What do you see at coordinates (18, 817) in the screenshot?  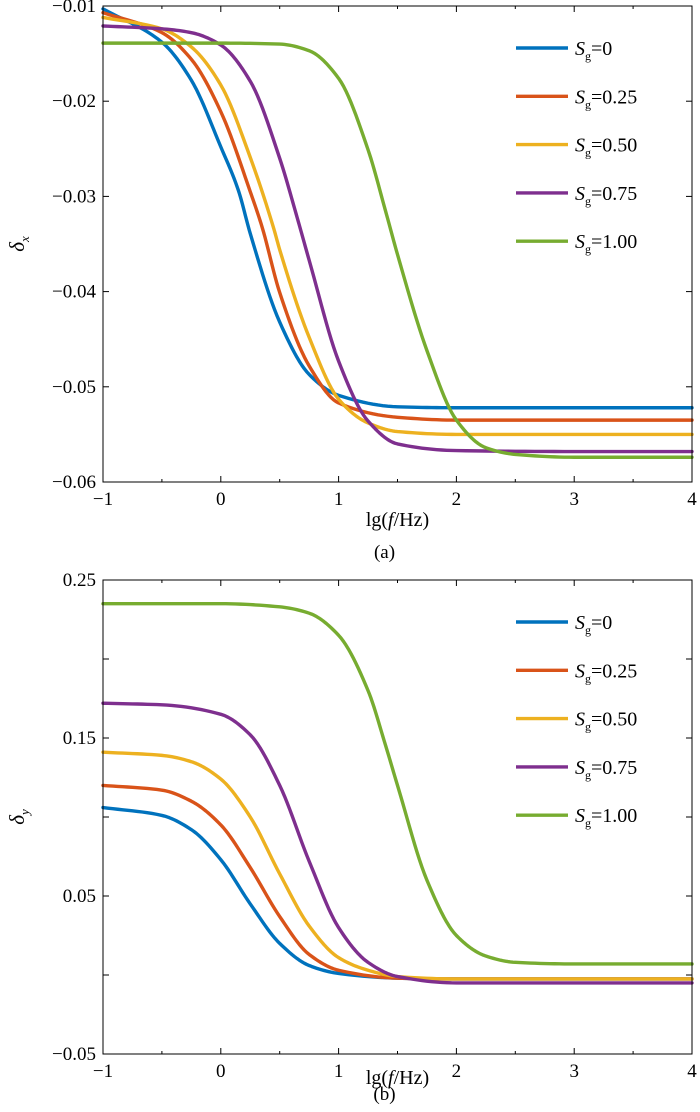 I see `y-axis-label: δy` at bounding box center [18, 817].